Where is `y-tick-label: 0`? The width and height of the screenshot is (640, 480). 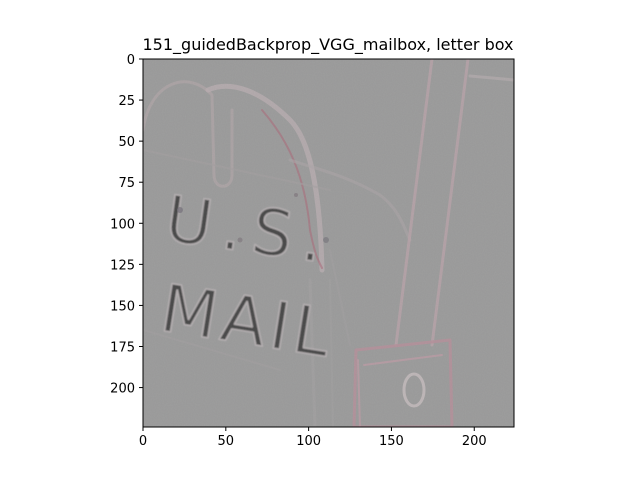
y-tick-label: 0 is located at coordinates (131, 60).